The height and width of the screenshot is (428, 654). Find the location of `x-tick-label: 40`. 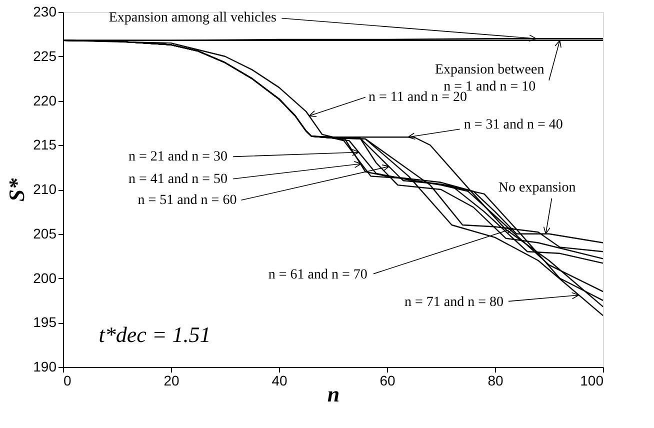

x-tick-label: 40 is located at coordinates (280, 380).